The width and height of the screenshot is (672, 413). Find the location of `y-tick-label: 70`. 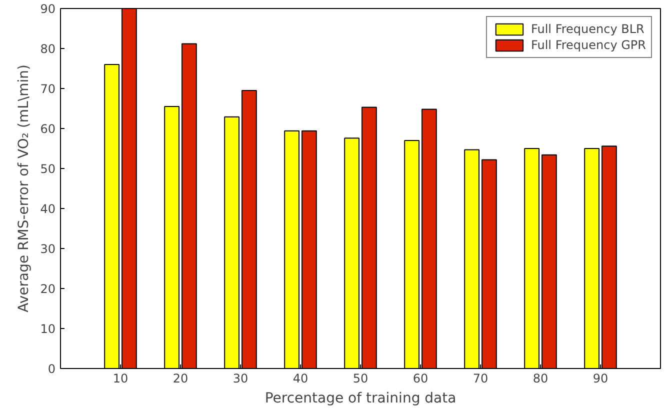

y-tick-label: 70 is located at coordinates (48, 89).